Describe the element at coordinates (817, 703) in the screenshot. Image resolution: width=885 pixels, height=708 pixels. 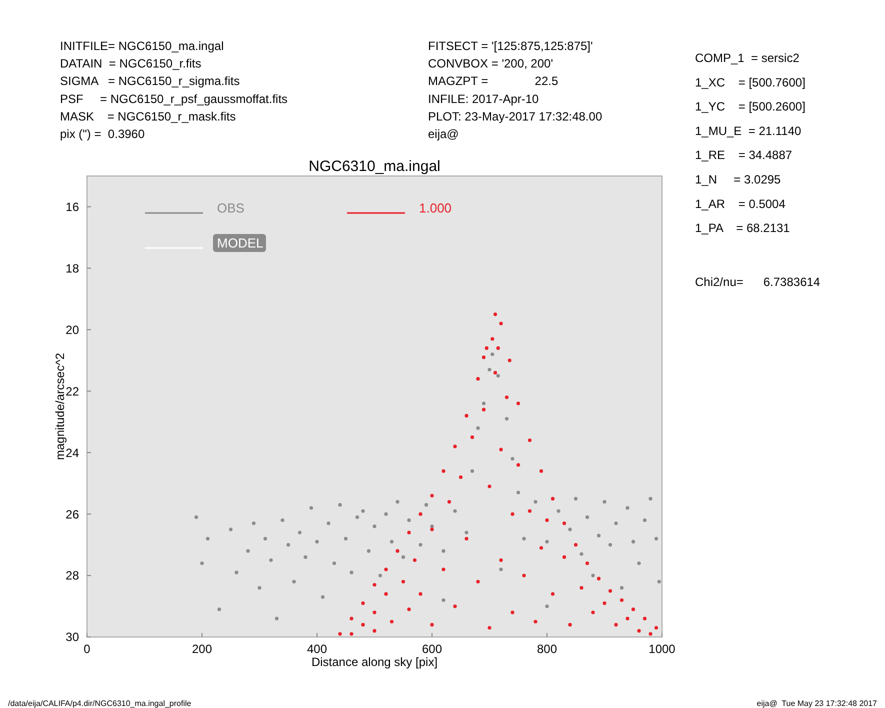
I see `text: eija@ Tue May 23 17:32:48 2017` at that location.